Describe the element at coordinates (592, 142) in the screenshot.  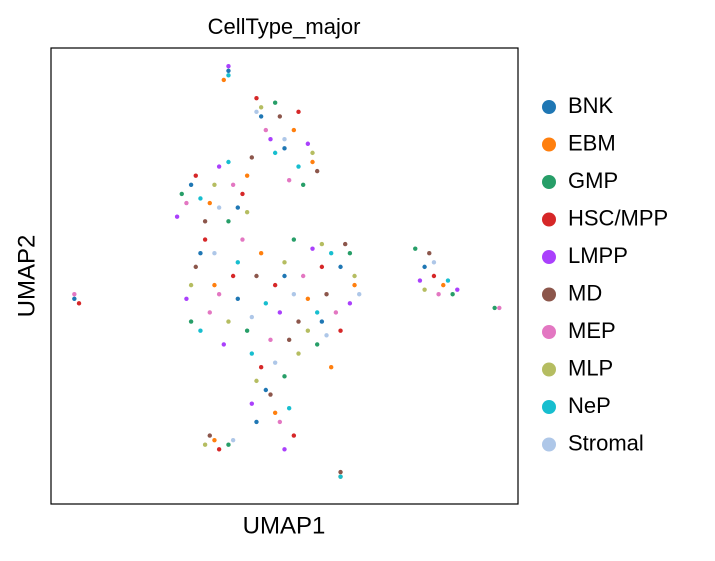
I see `legend-label: EBM` at that location.